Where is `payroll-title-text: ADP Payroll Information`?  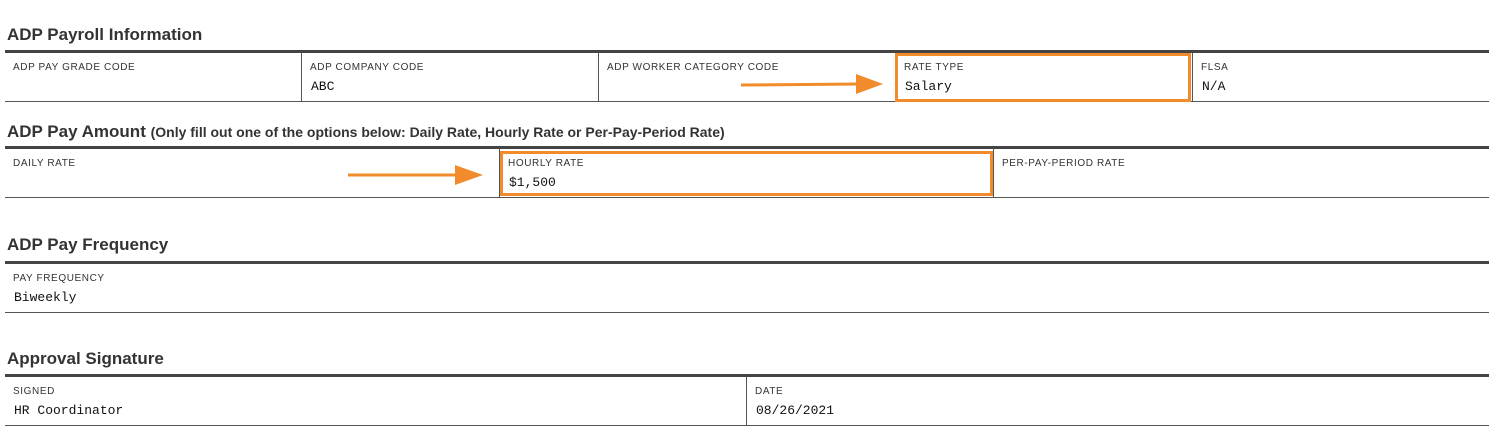
payroll-title-text: ADP Payroll Information is located at coordinates (105, 34).